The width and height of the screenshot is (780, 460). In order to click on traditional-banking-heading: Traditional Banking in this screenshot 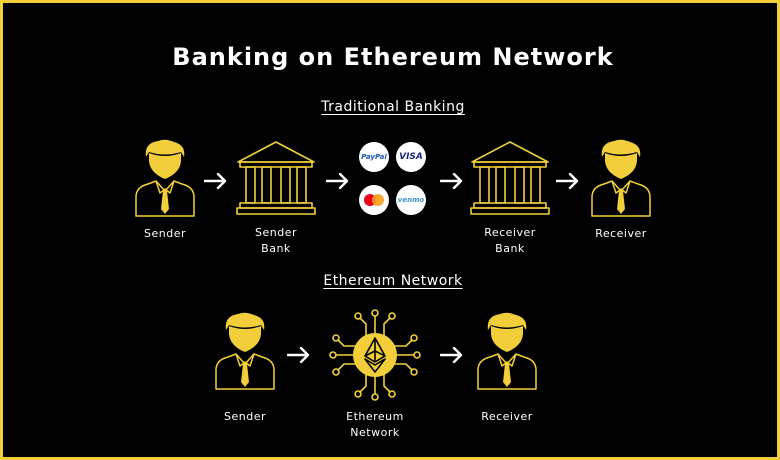, I will do `click(393, 107)`.